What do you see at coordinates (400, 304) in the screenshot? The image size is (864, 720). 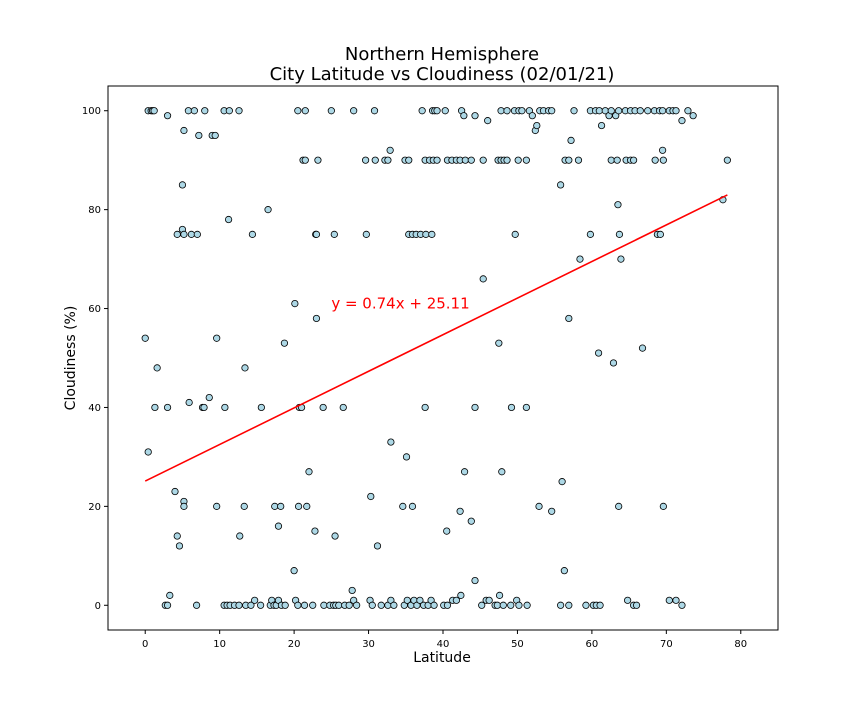 I see `regression-equation: y = 0.74x + 25.11` at bounding box center [400, 304].